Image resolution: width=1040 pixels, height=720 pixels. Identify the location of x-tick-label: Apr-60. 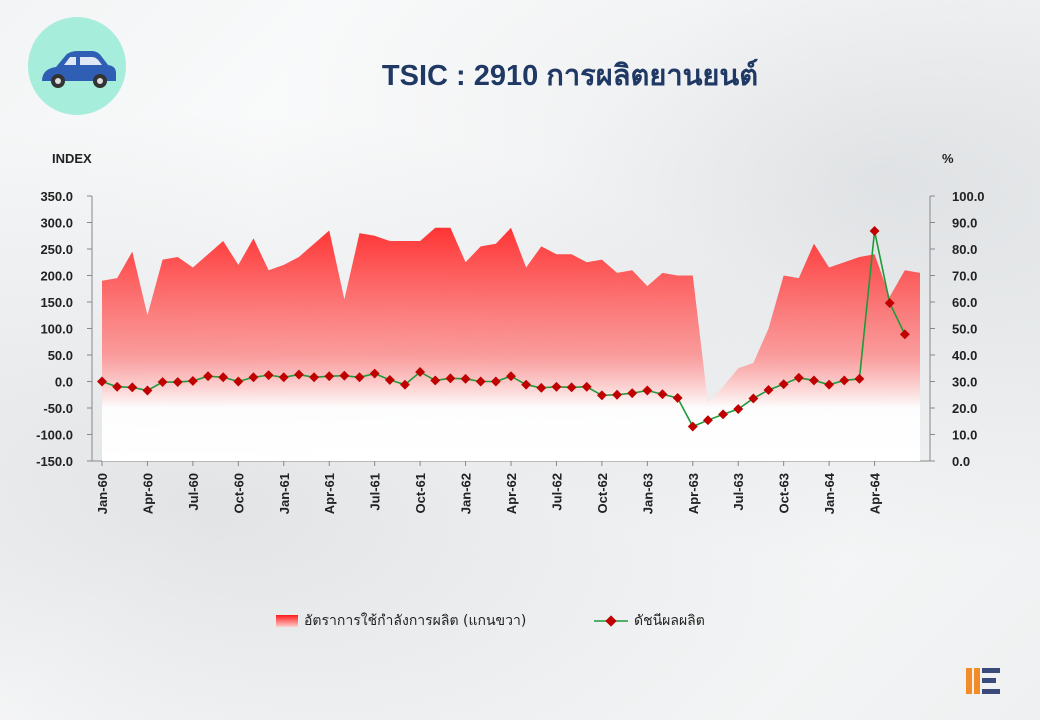
(147, 493).